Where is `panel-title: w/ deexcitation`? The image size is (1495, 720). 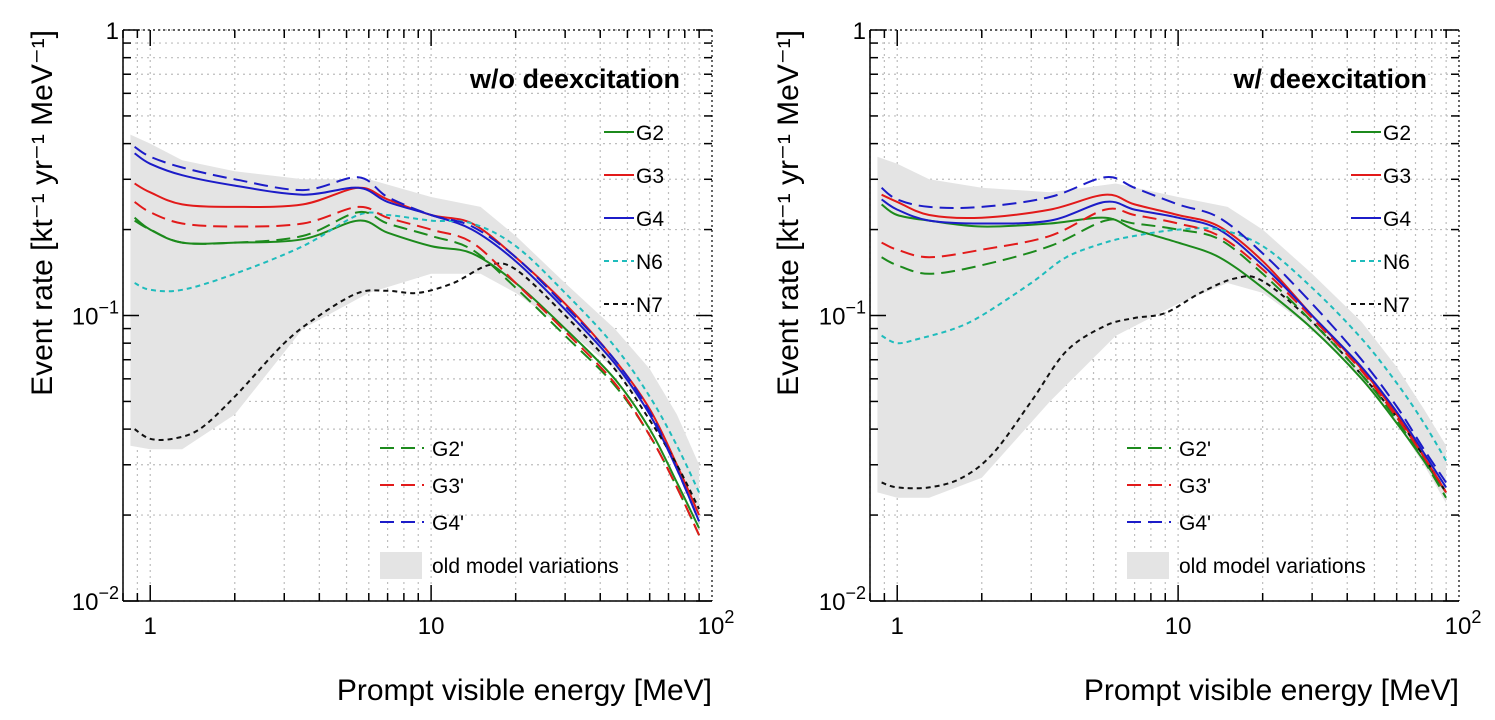 panel-title: w/ deexcitation is located at coordinates (1329, 79).